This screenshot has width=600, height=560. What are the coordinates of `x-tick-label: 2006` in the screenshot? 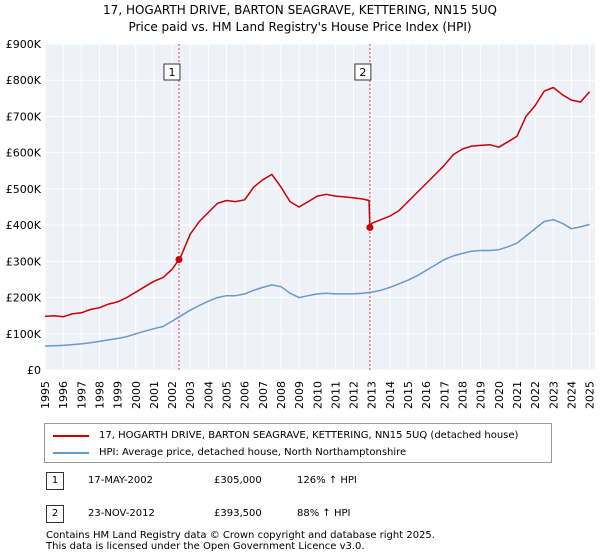 It's located at (245, 395).